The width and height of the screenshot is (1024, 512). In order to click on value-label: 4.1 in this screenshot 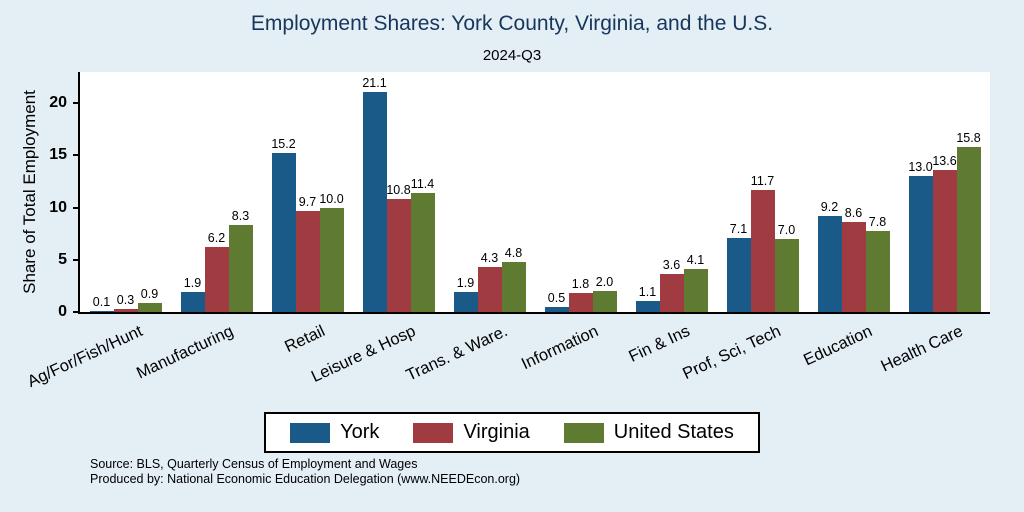, I will do `click(695, 260)`.